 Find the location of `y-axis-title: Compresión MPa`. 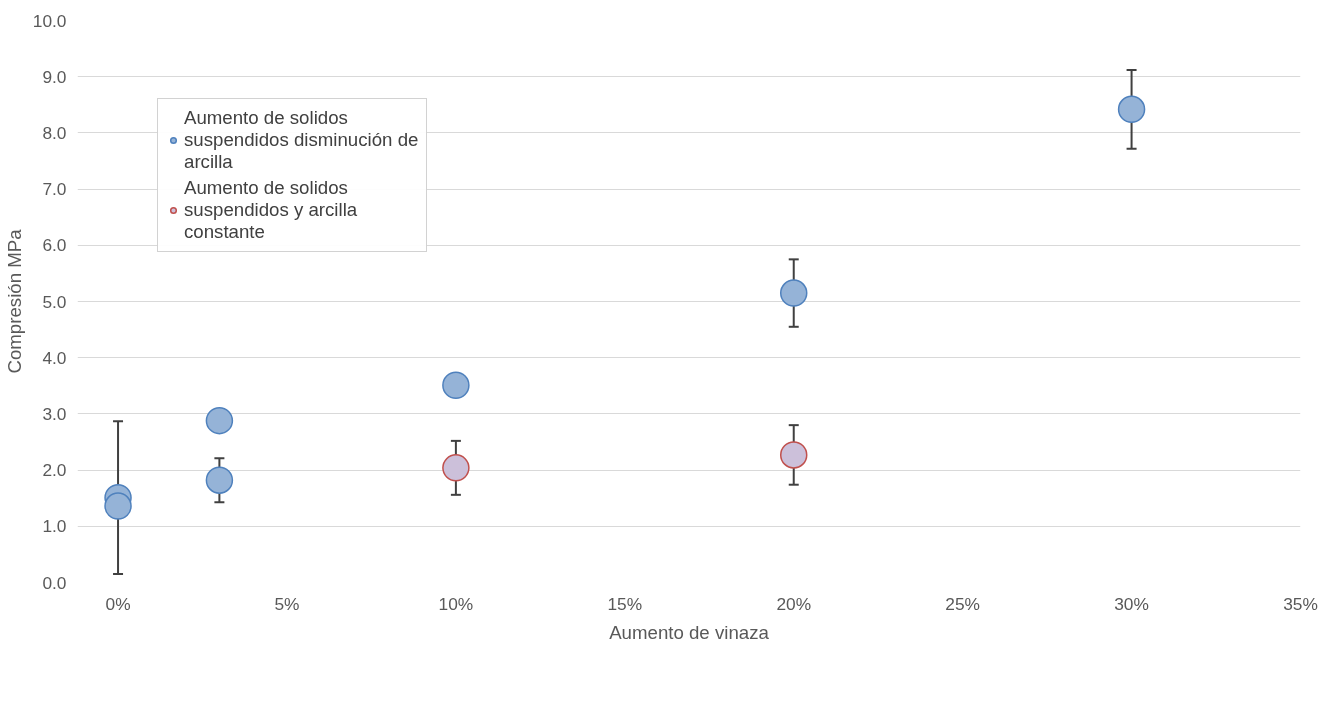

y-axis-title: Compresión MPa is located at coordinates (14, 301).